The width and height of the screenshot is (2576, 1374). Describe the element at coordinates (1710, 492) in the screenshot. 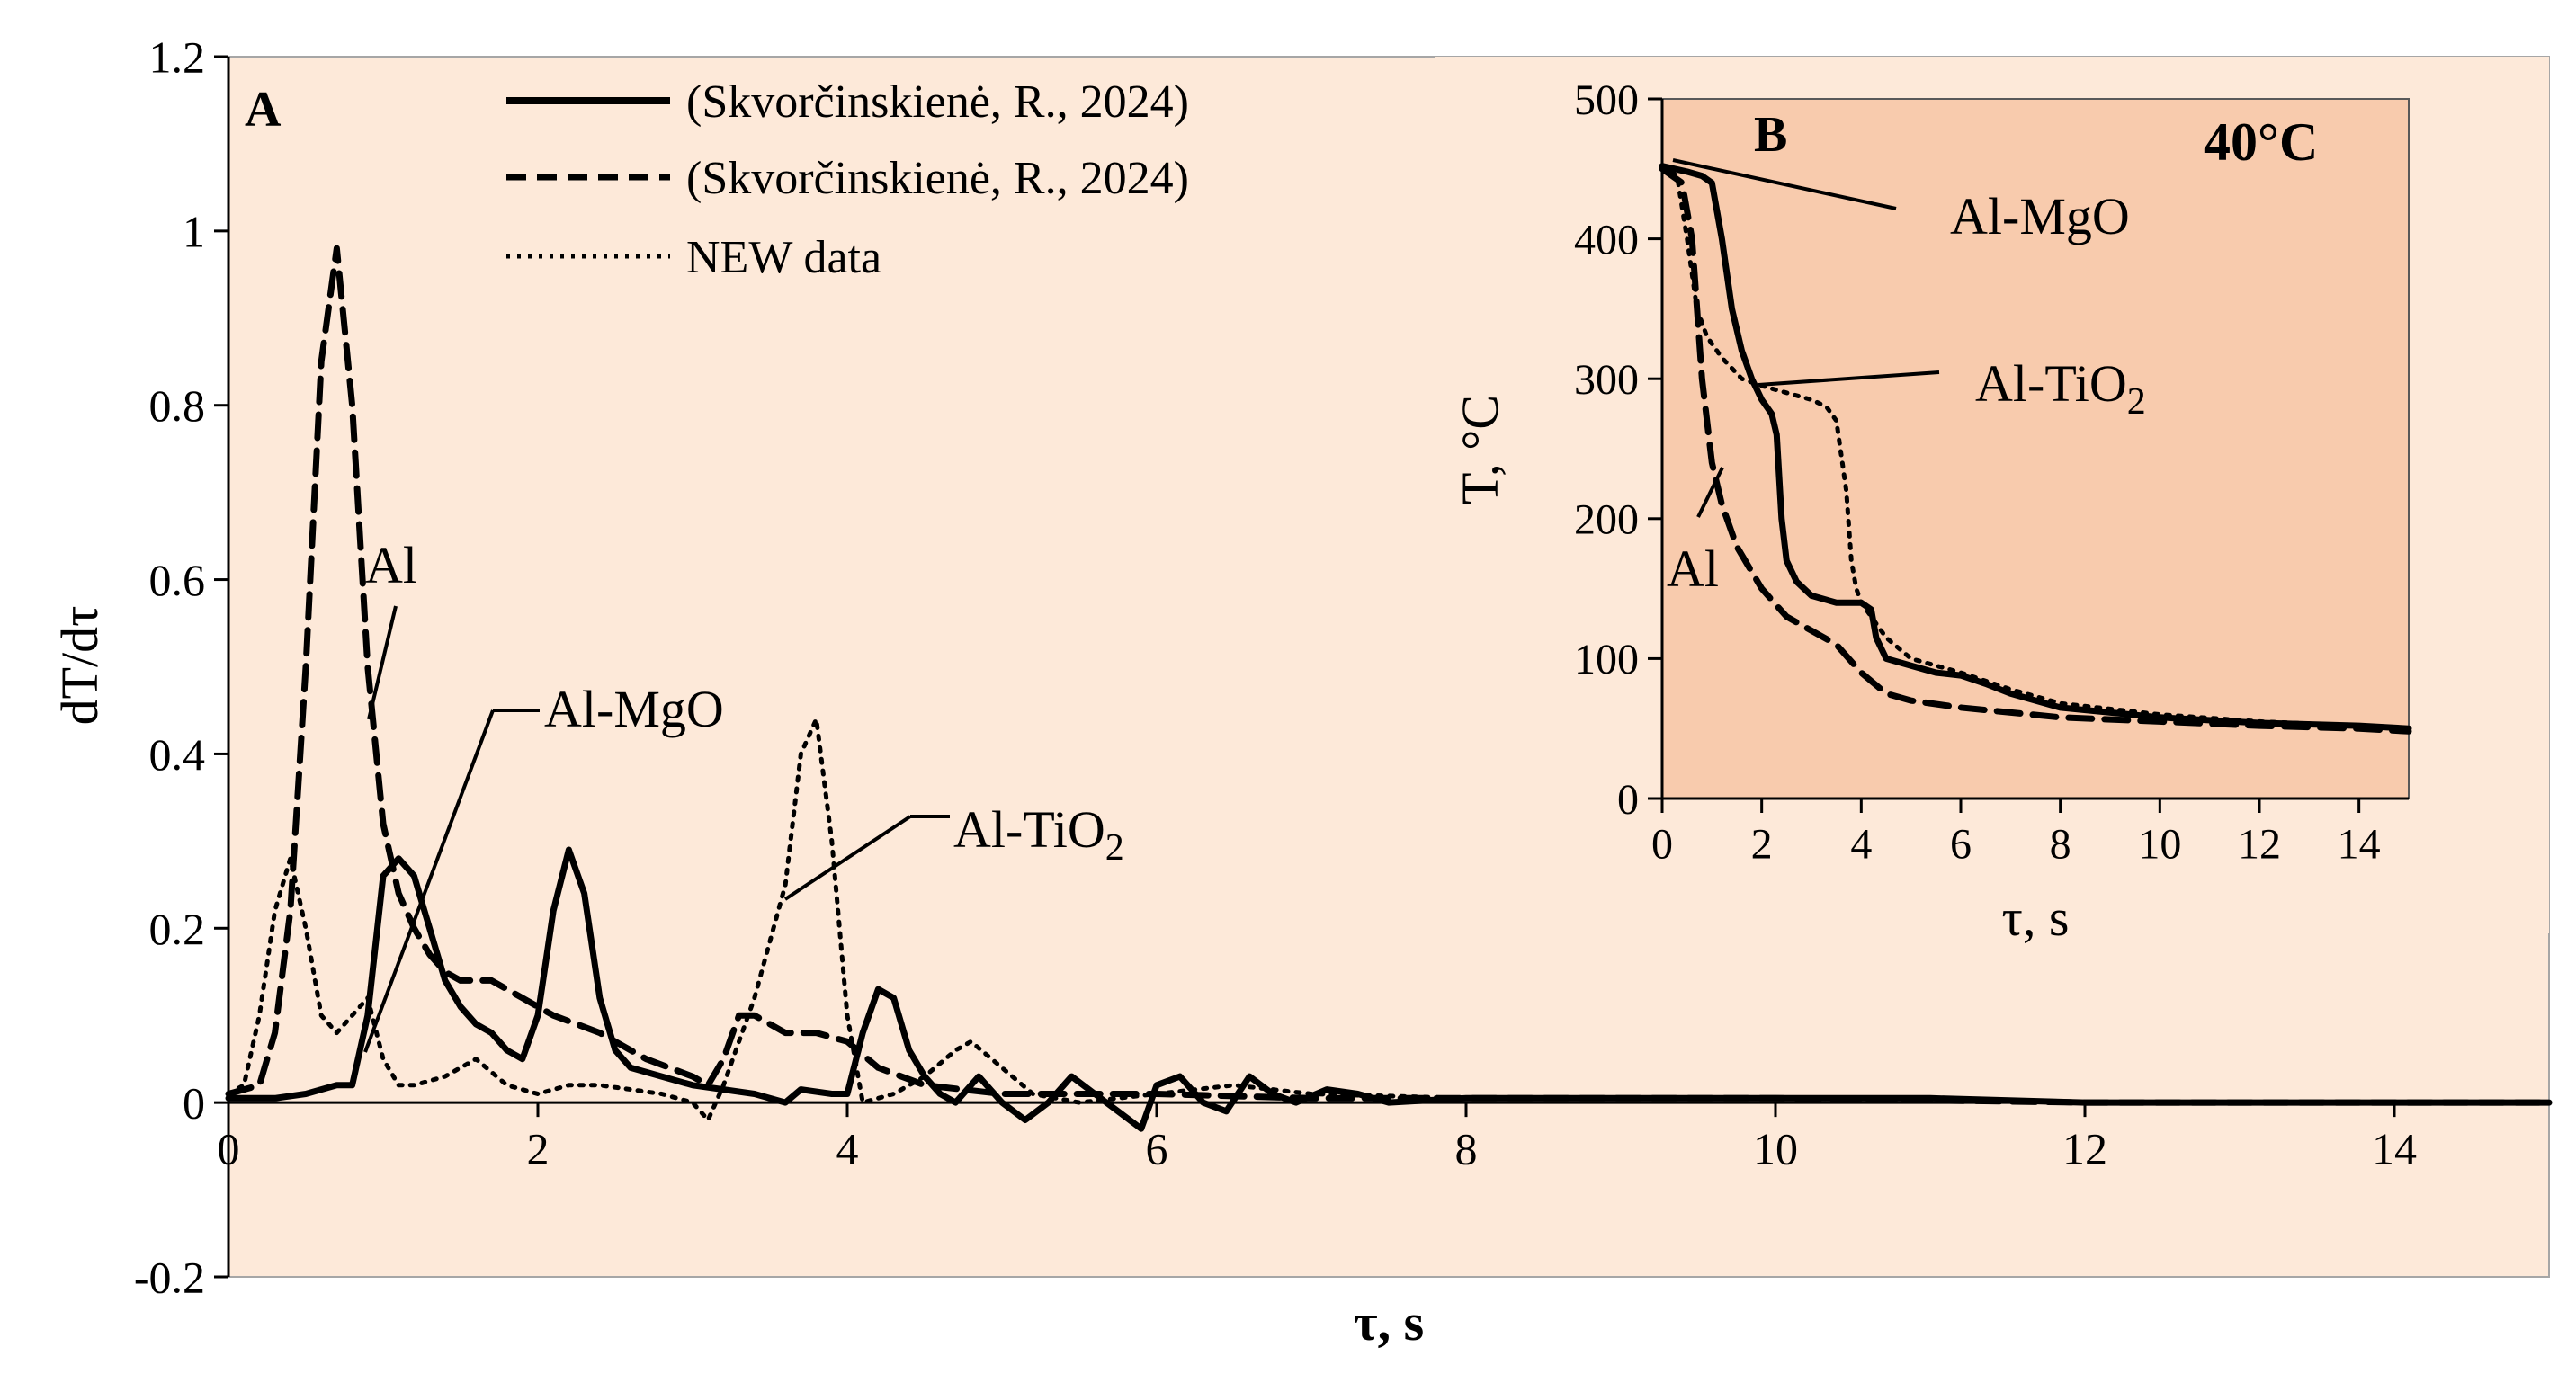

I see `inset-annotation-al-leader` at that location.